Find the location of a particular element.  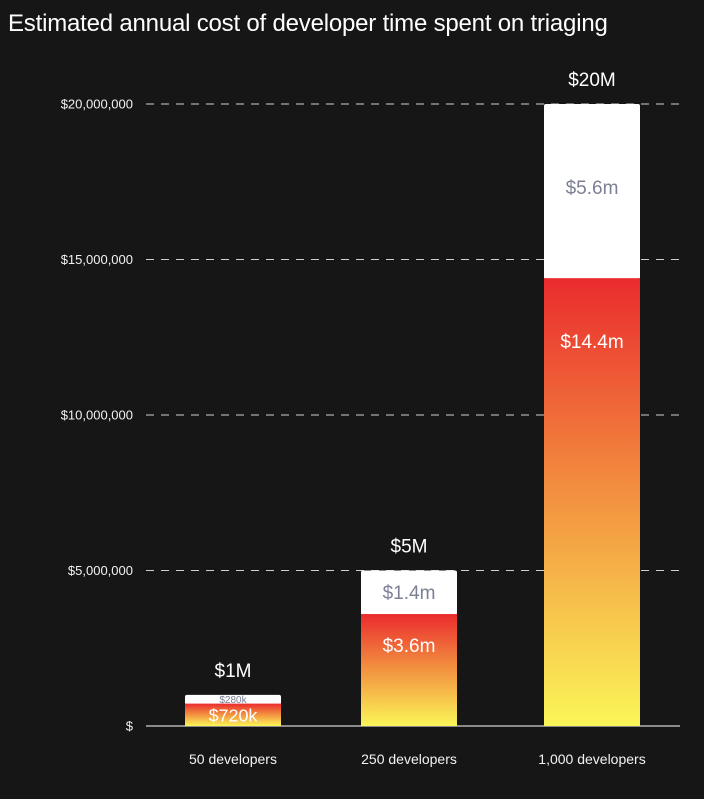

y-tick-label: $ is located at coordinates (130, 726).